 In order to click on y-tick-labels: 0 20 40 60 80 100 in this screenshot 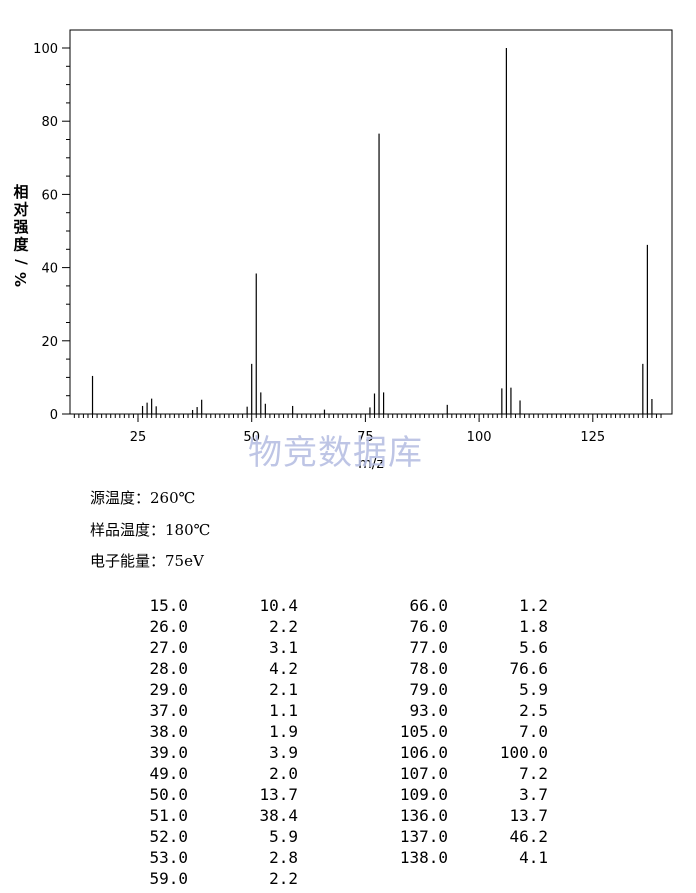, I will do `click(45, 232)`.